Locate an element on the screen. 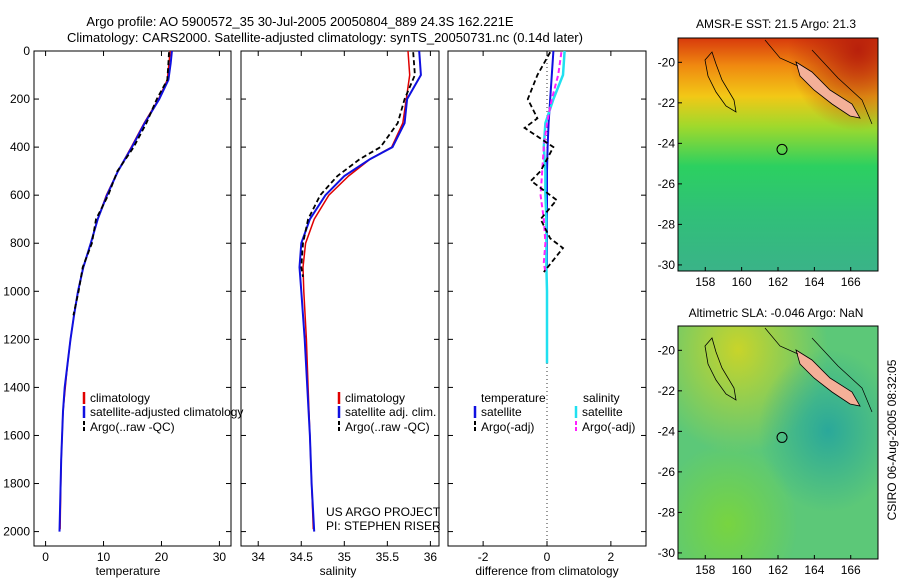  legend-temperature-heading: temperature is located at coordinates (513, 398).